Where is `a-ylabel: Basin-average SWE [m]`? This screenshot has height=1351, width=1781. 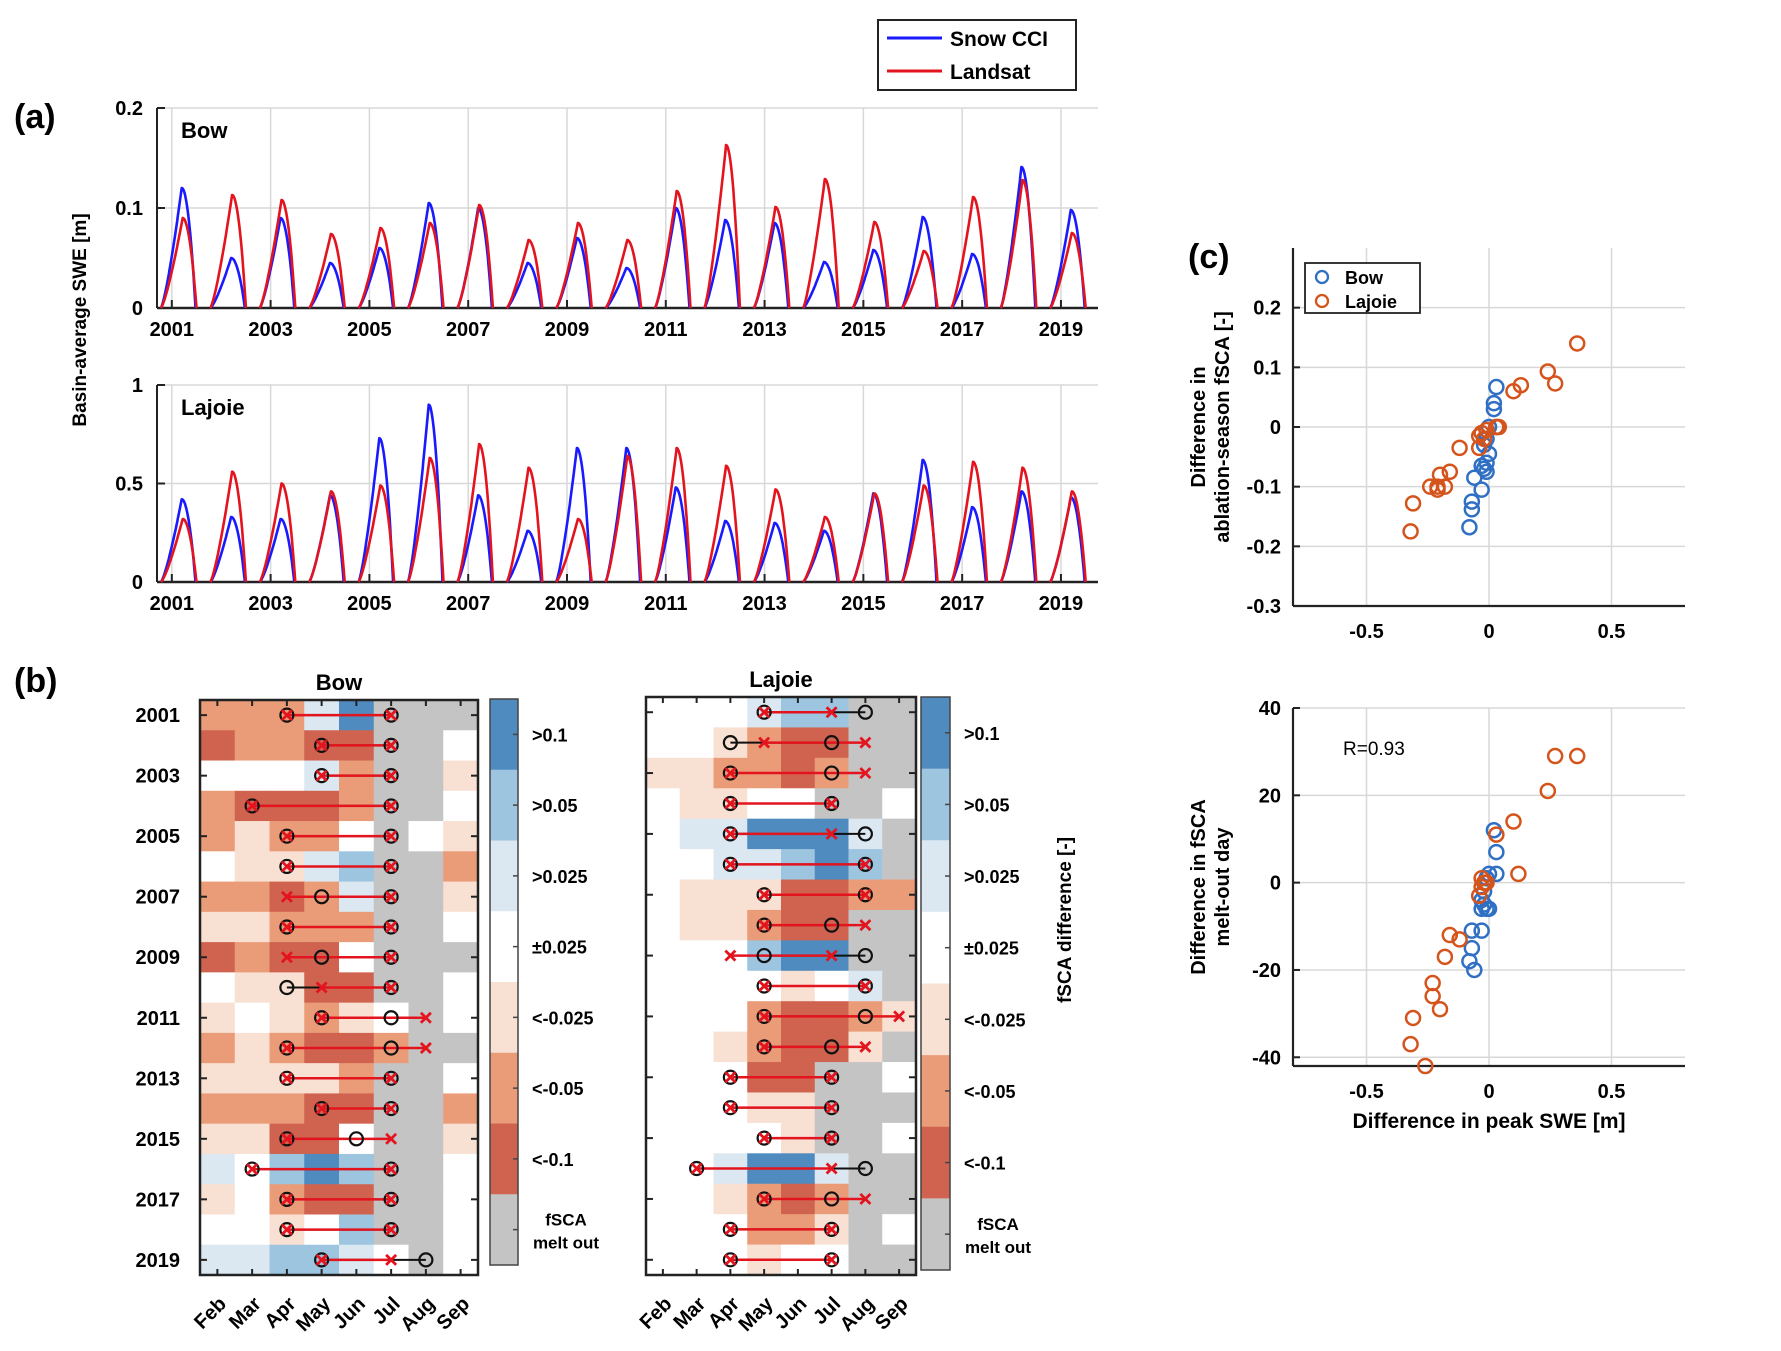
a-ylabel: Basin-average SWE [m] is located at coordinates (80, 319).